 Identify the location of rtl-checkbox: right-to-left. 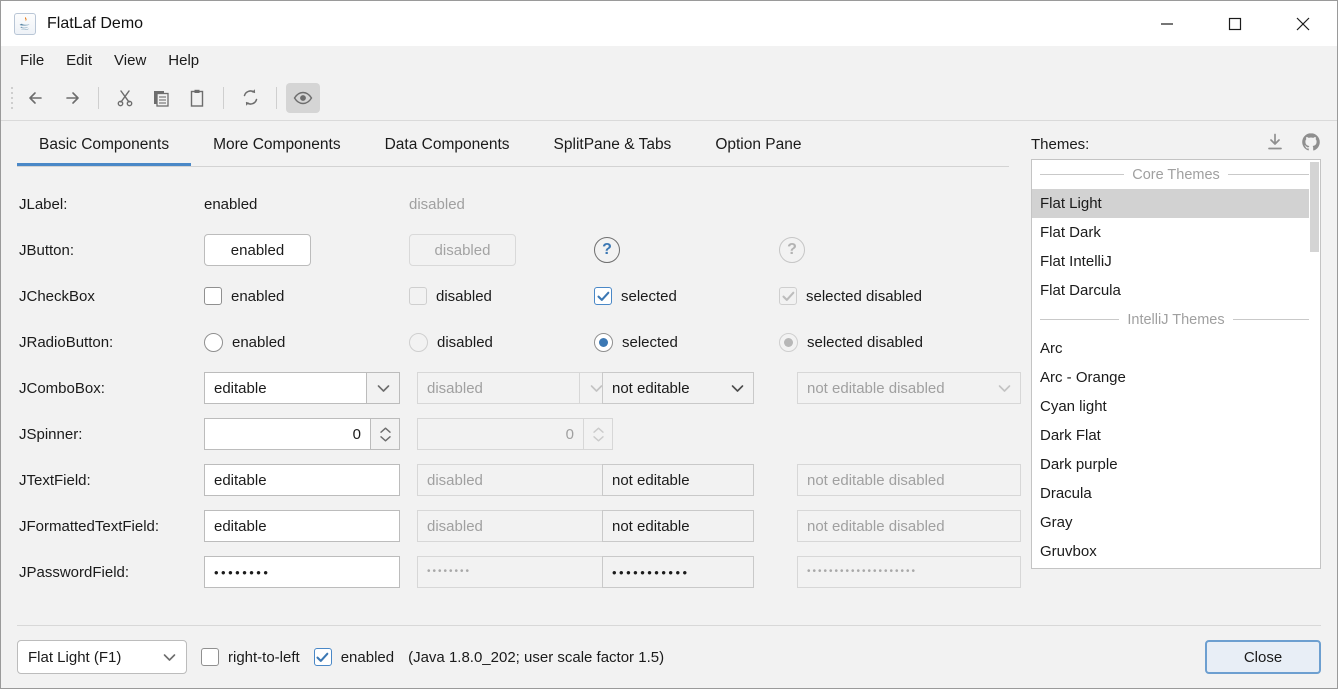
(250, 657).